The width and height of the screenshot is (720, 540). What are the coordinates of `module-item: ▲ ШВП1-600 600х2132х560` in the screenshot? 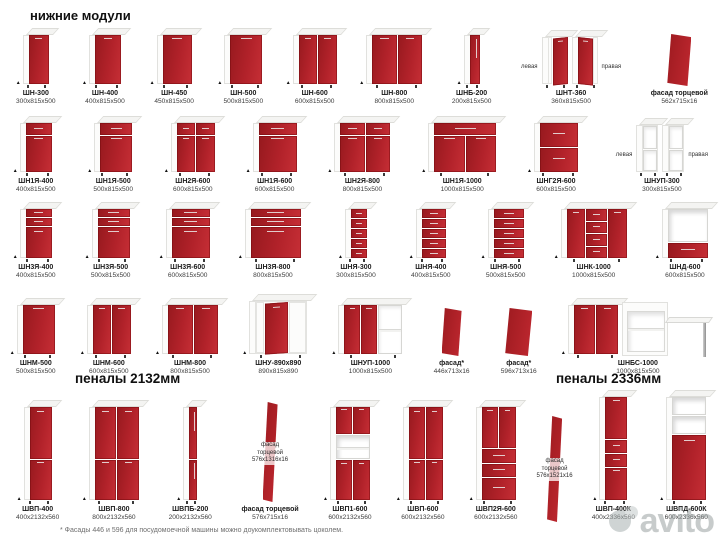 It's located at (352, 461).